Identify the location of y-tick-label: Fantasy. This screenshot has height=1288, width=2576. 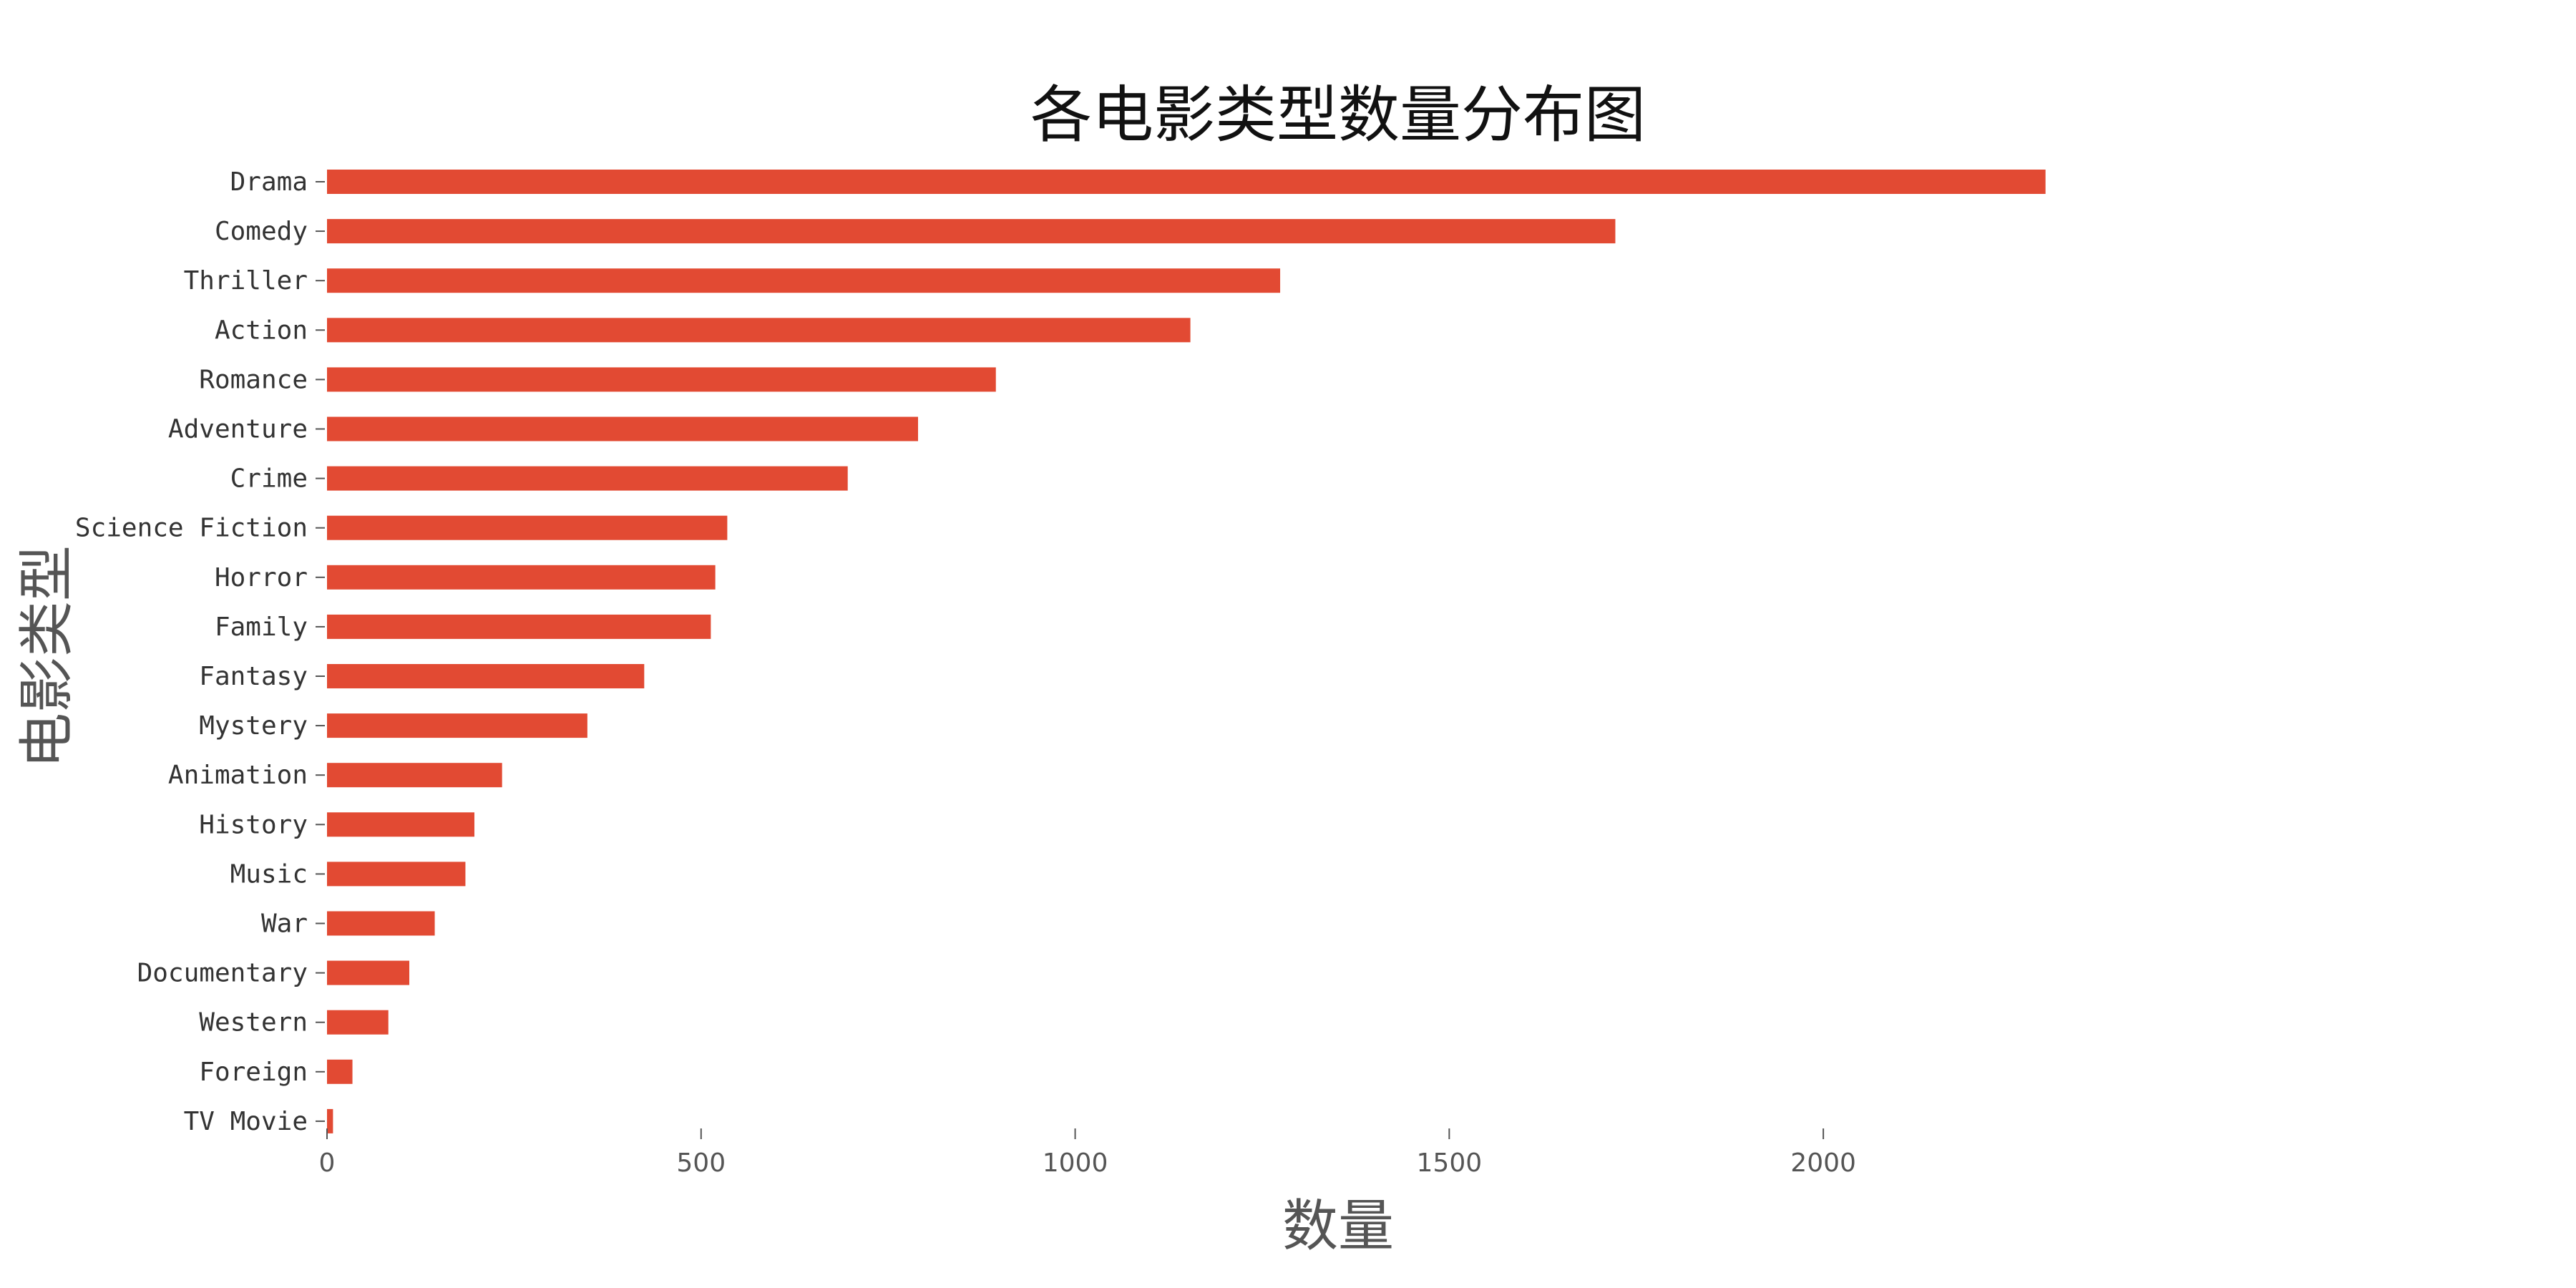
(253, 676).